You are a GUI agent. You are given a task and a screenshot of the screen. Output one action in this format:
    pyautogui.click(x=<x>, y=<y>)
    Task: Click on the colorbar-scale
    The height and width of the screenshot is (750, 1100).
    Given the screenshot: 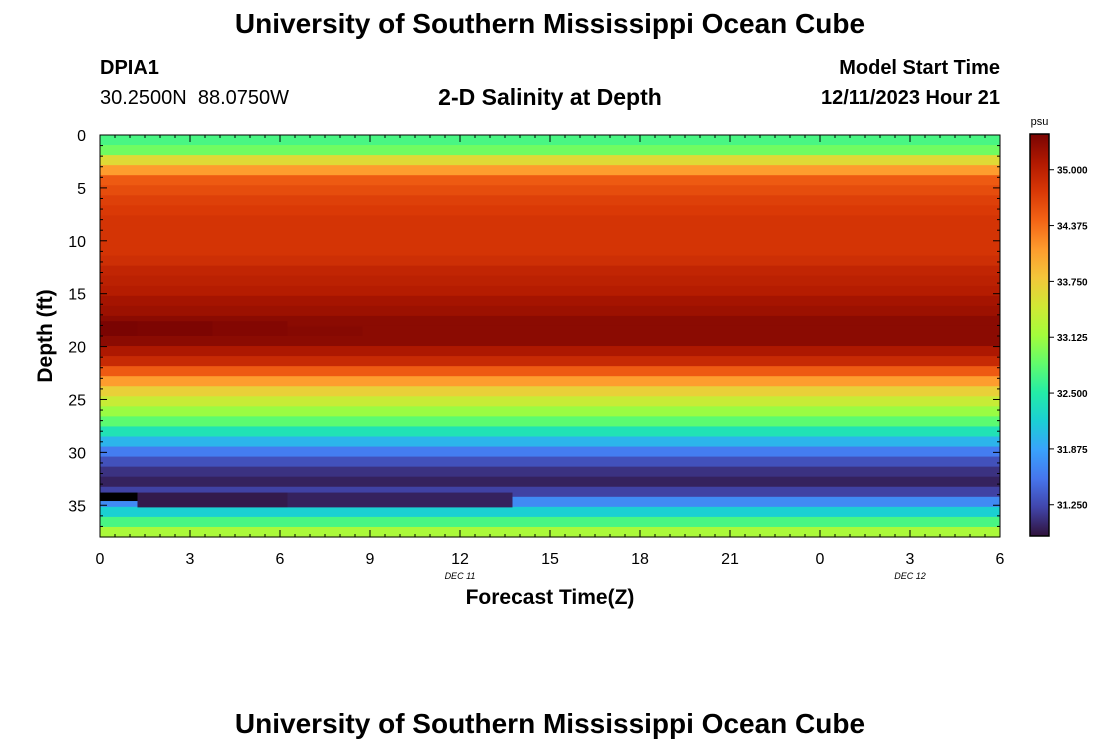 What is the action you would take?
    pyautogui.click(x=1039, y=335)
    